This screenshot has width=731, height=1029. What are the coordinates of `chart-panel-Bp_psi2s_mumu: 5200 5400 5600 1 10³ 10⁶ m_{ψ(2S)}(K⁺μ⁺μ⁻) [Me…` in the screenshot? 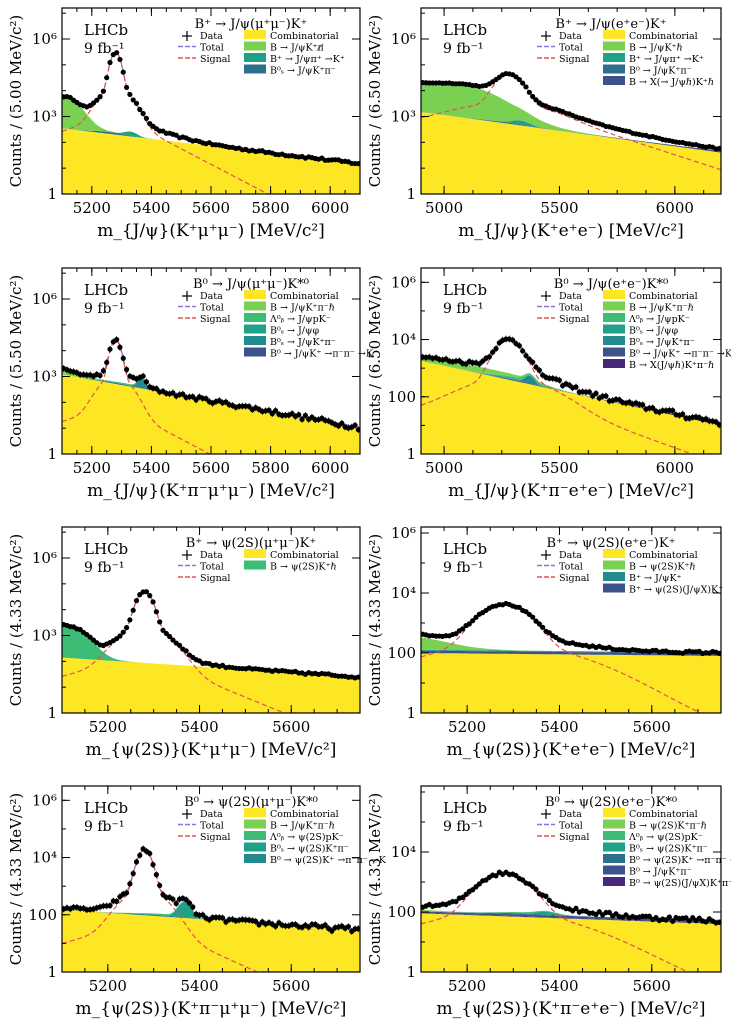 It's located at (184, 643).